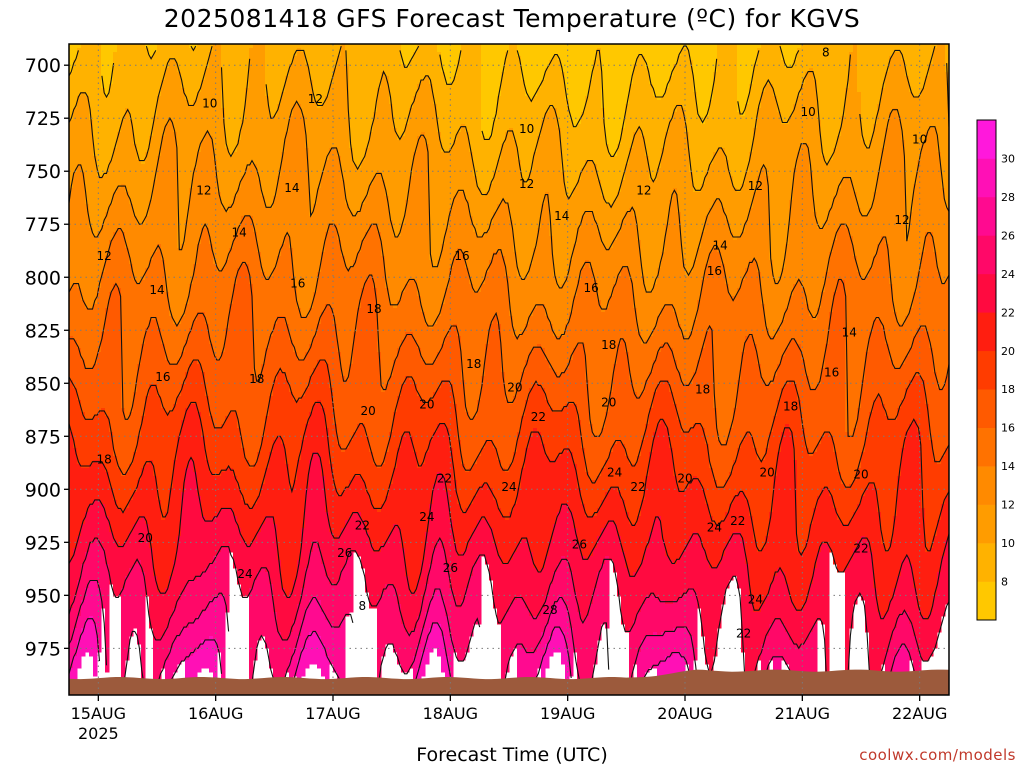 The width and height of the screenshot is (1024, 768). I want to click on y-tick-label: 875, so click(43, 437).